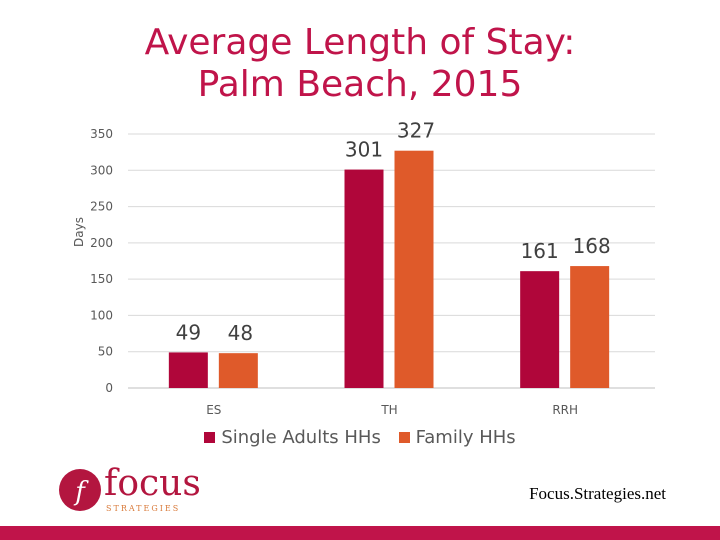  What do you see at coordinates (301, 437) in the screenshot?
I see `legend-label-single-adults: Single Adults HHs` at bounding box center [301, 437].